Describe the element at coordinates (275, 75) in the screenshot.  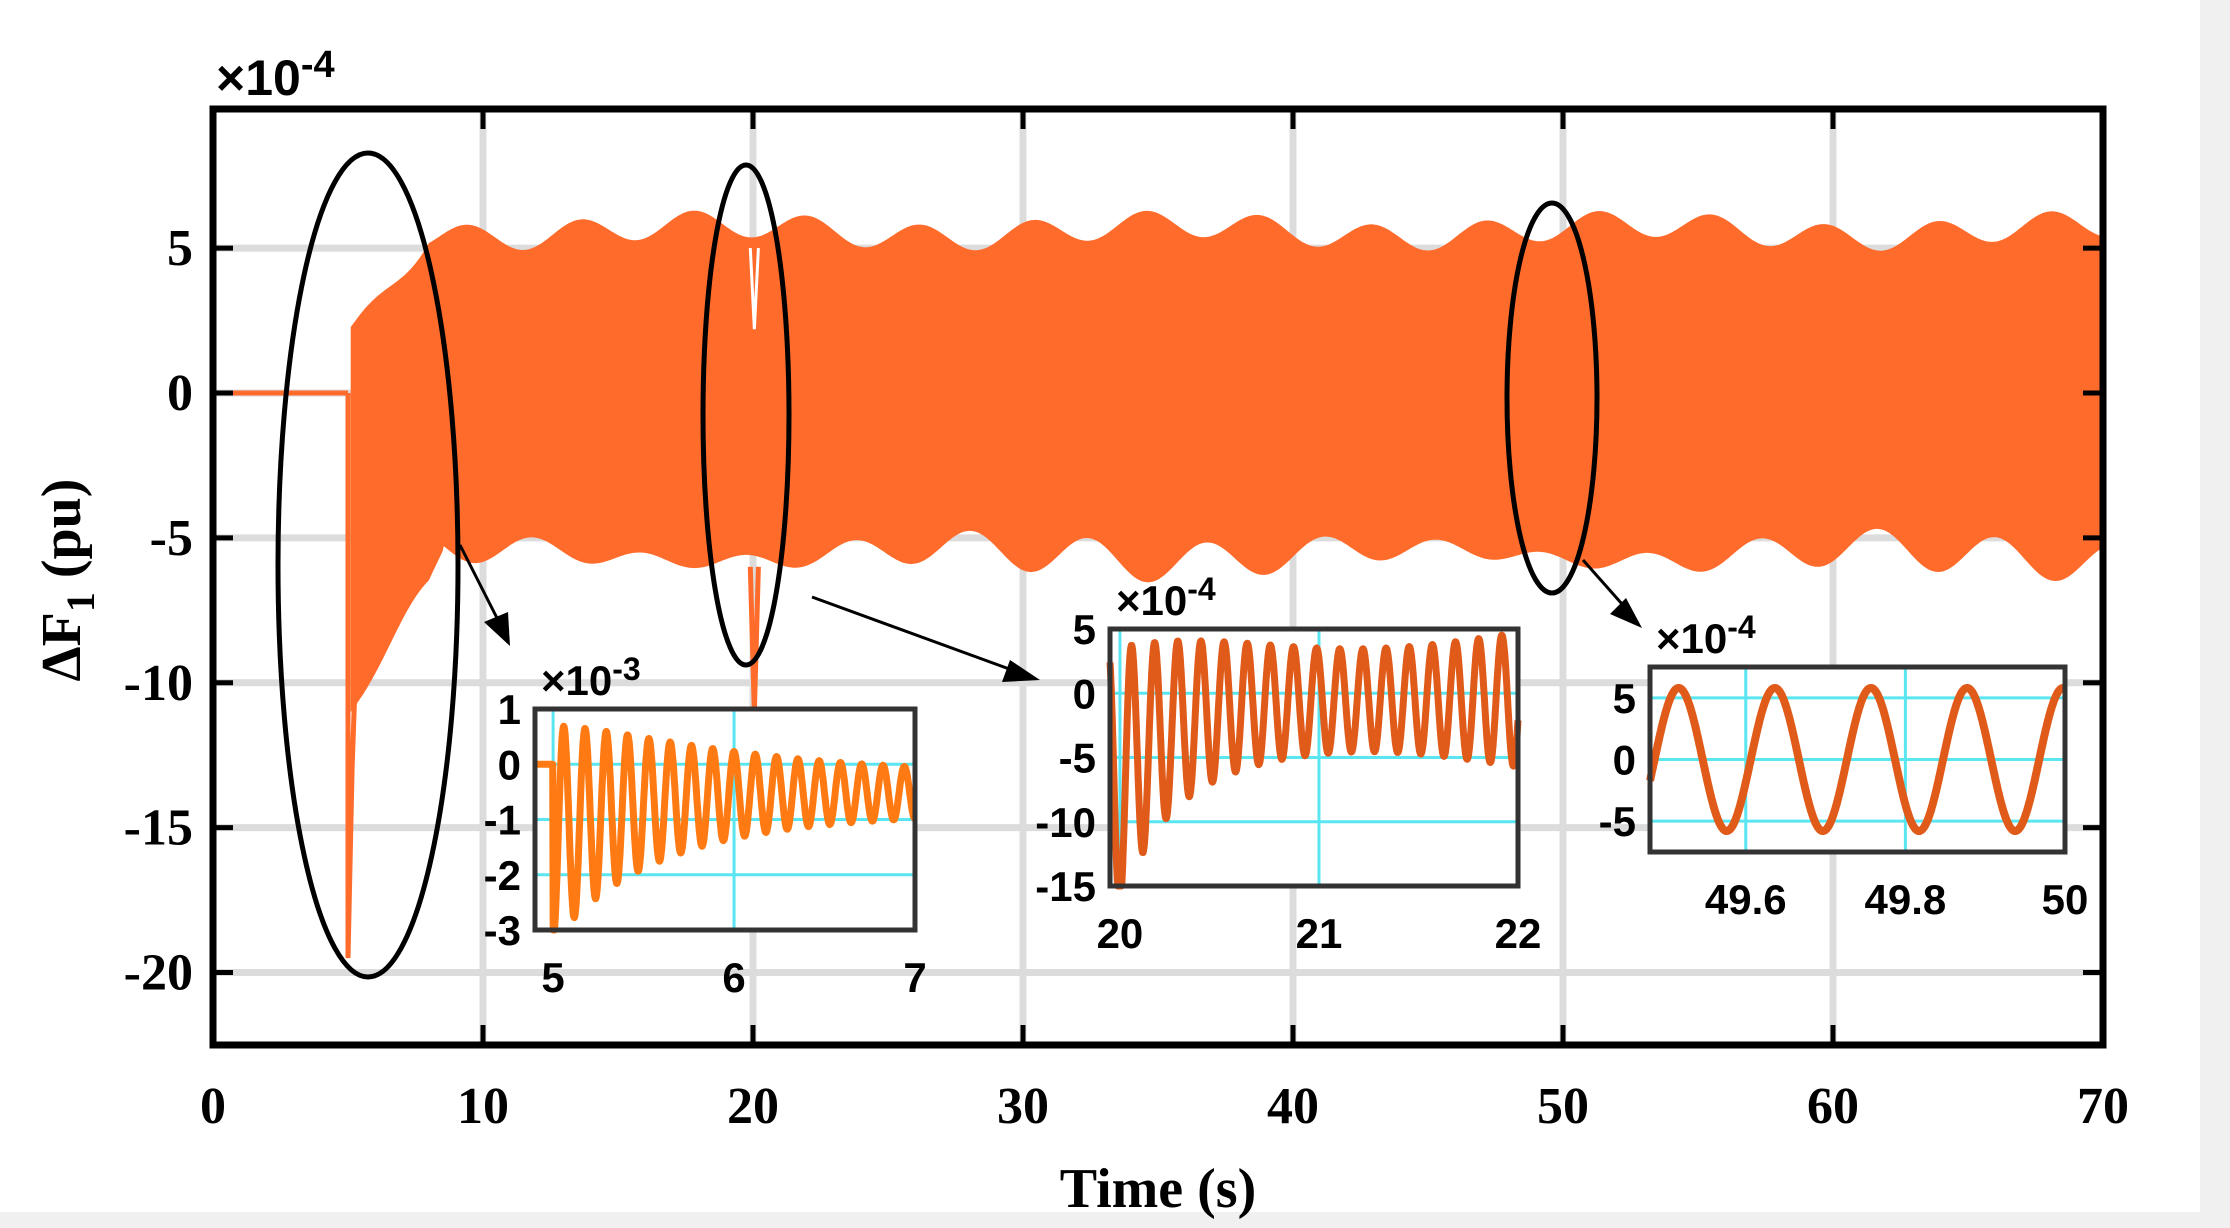
I see `main-exponent-label: ×10⁻⁴` at that location.